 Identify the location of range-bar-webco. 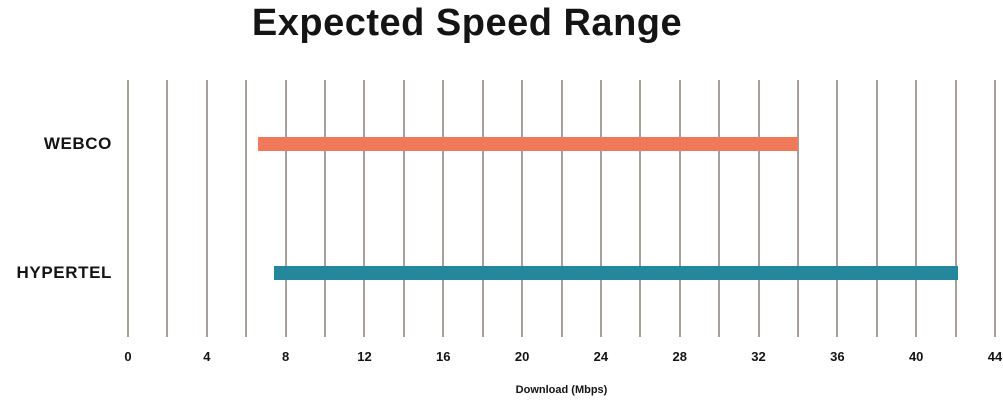
(528, 144).